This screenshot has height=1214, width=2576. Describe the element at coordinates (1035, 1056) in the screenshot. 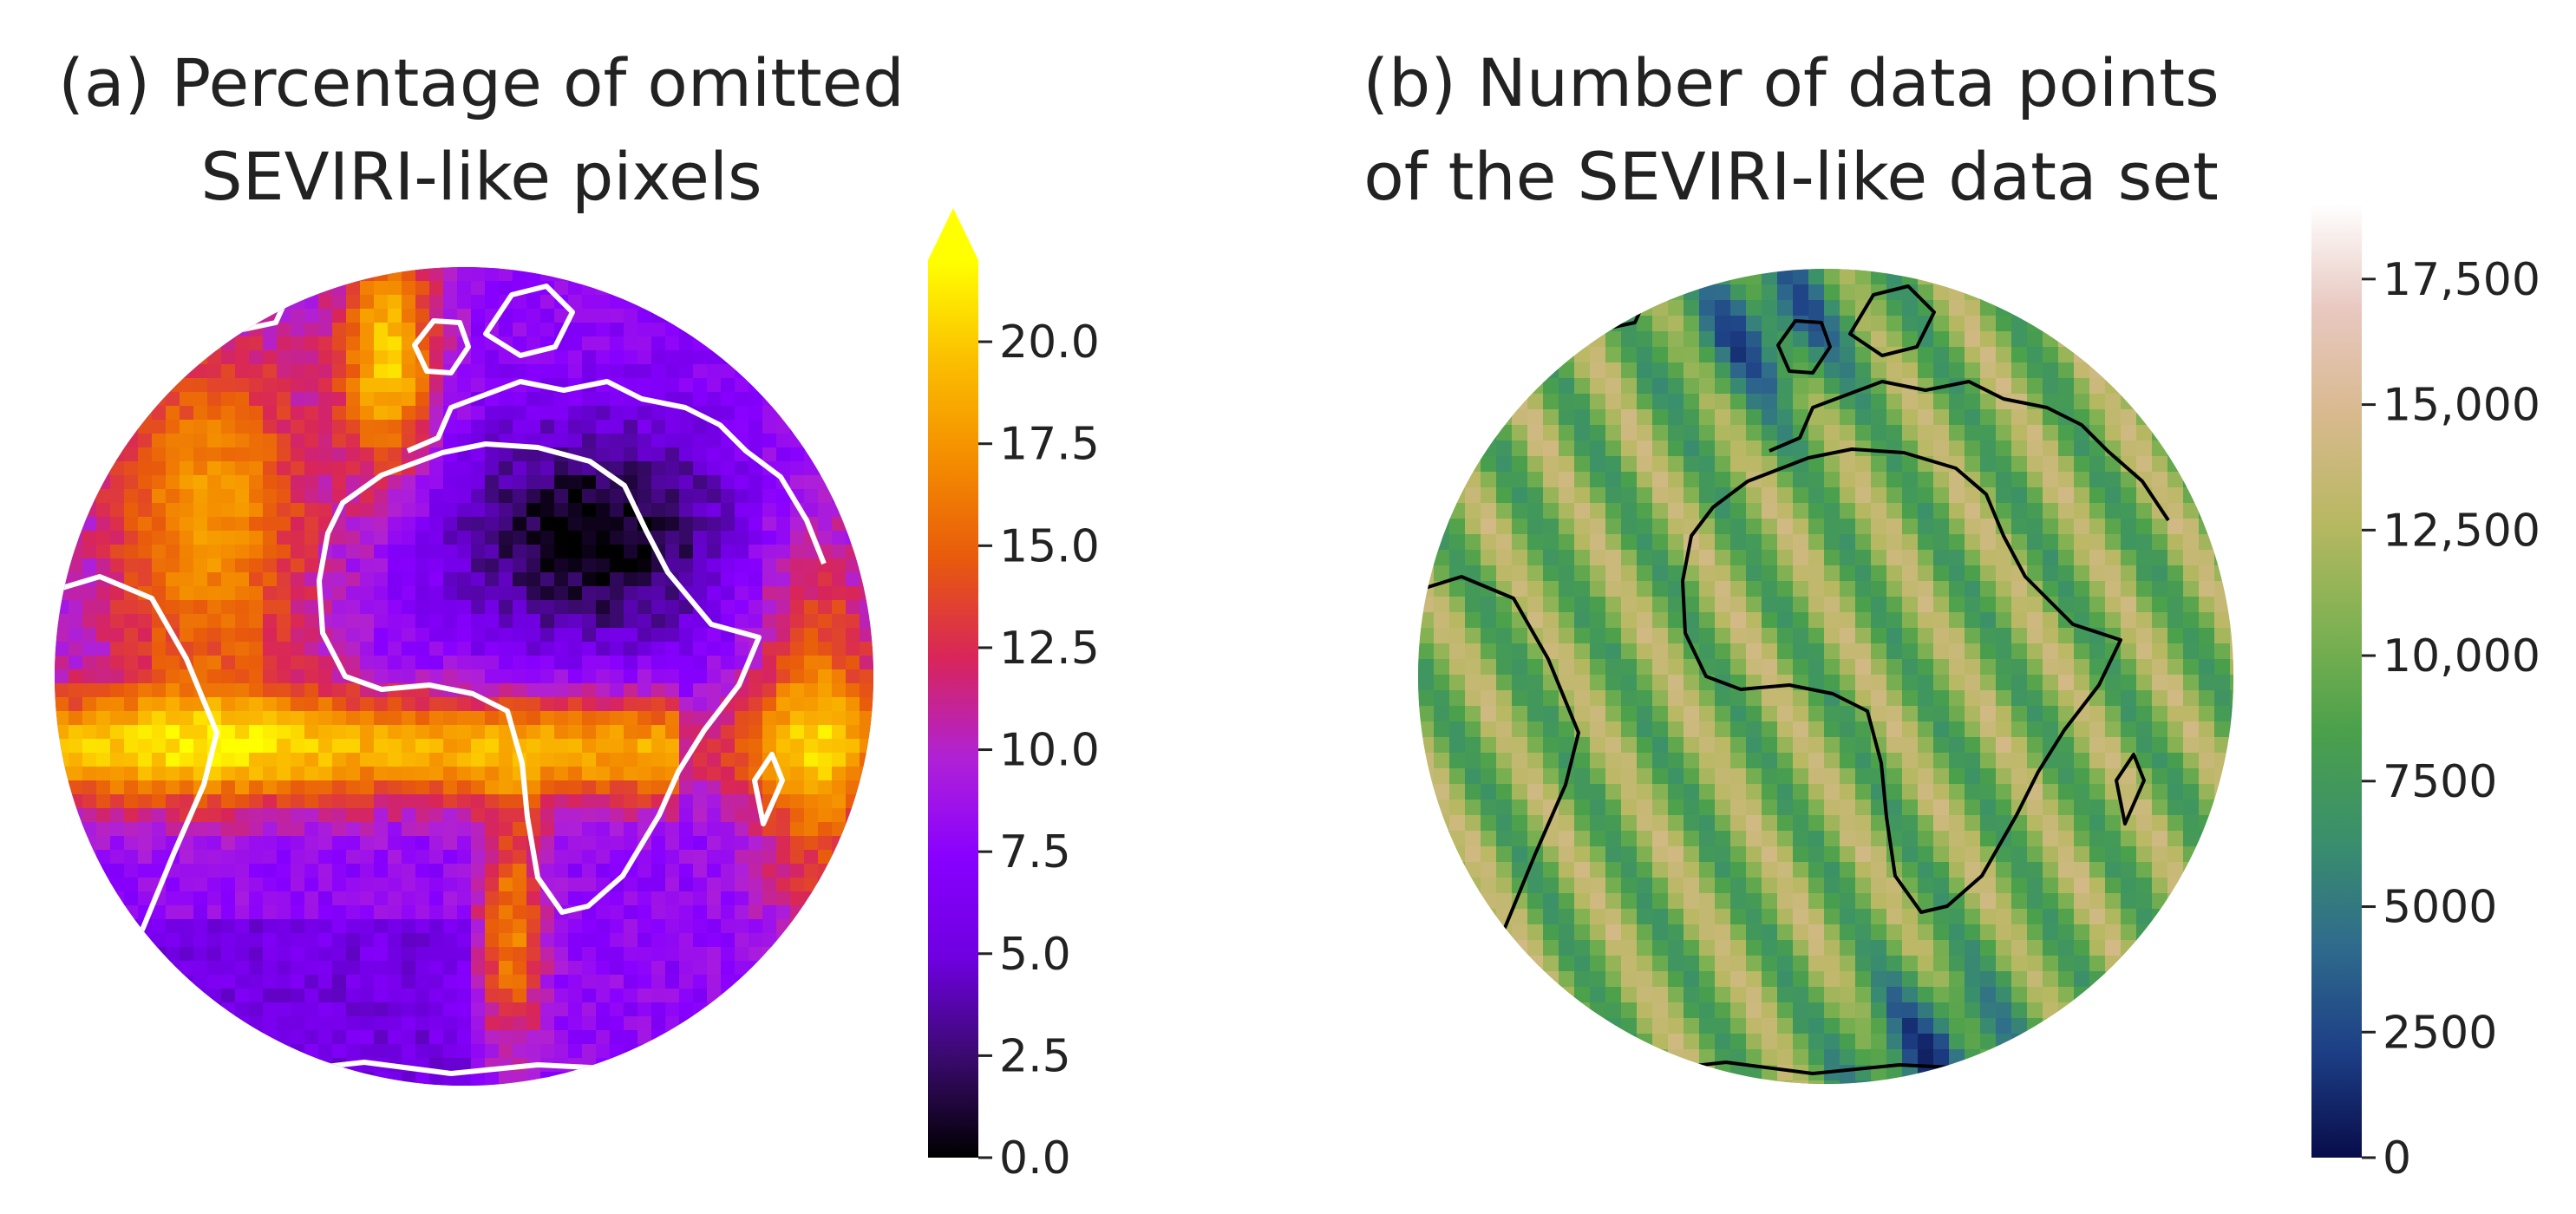

I see `colorbar-tick-label: 2.5` at that location.